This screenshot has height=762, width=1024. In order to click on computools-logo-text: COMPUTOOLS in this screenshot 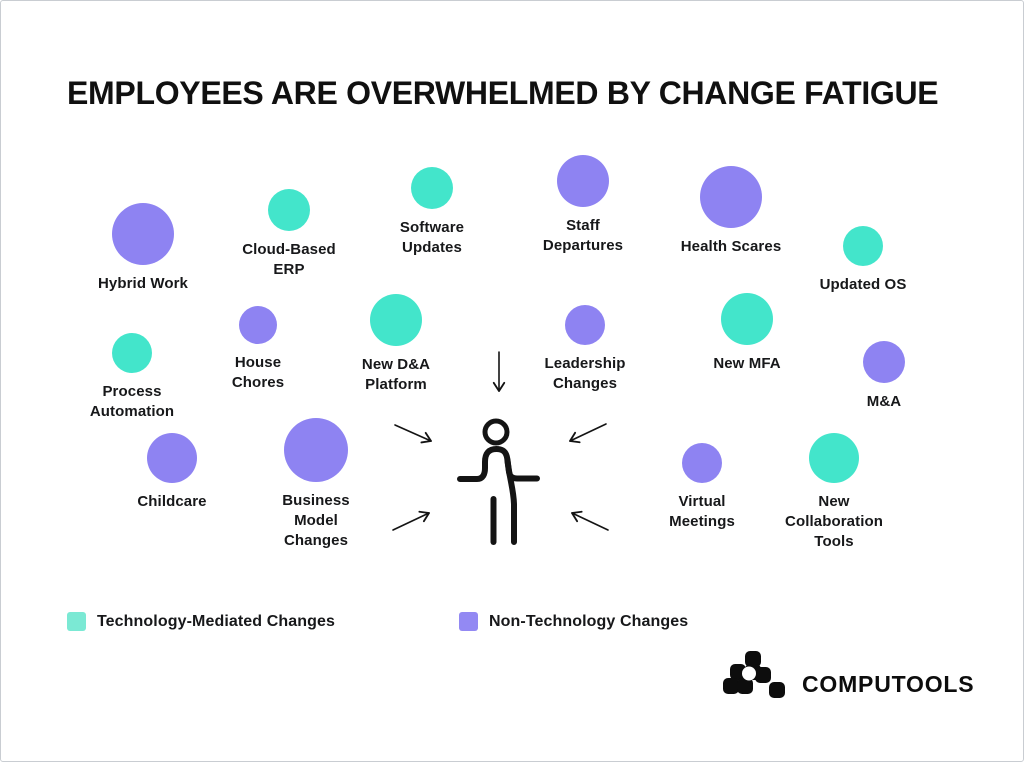, I will do `click(888, 684)`.